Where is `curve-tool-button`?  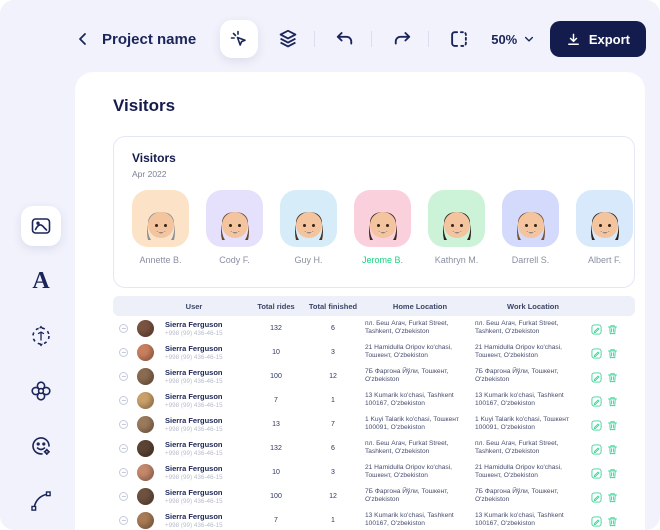
curve-tool-button is located at coordinates (41, 501).